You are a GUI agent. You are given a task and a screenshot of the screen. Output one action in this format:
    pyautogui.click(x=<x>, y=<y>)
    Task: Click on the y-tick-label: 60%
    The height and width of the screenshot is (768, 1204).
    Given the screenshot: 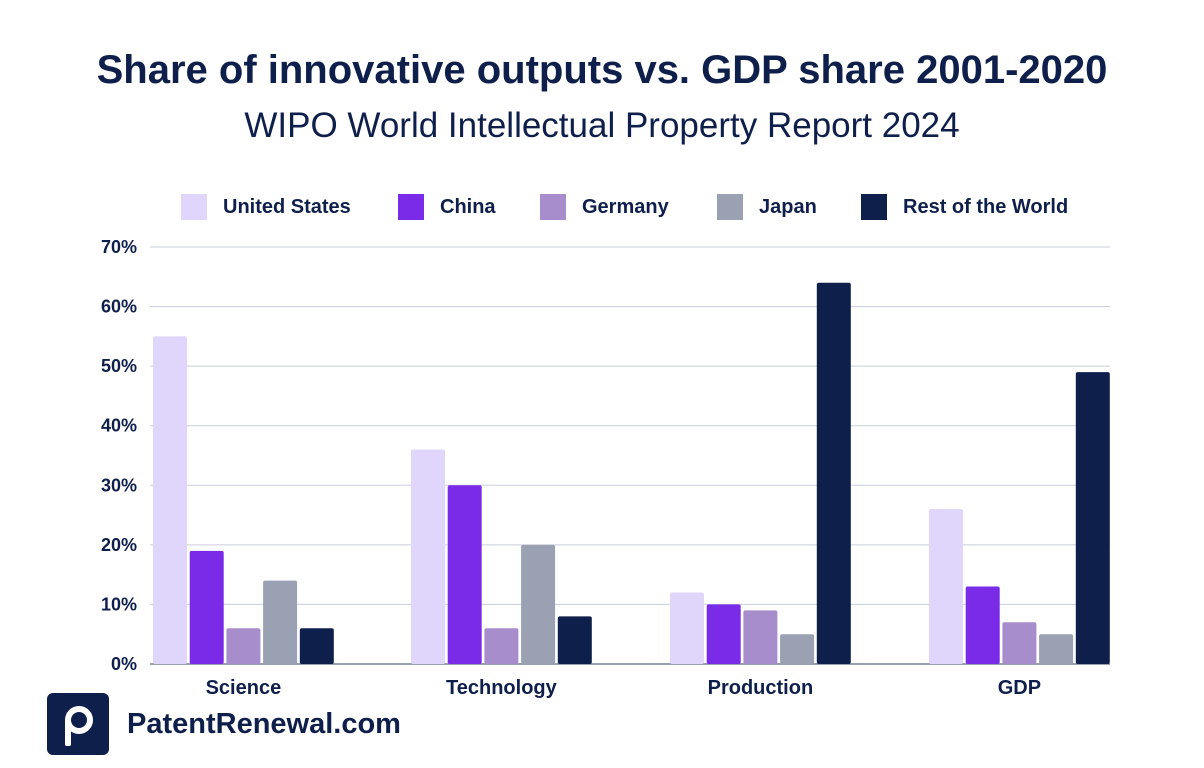 What is the action you would take?
    pyautogui.click(x=119, y=307)
    